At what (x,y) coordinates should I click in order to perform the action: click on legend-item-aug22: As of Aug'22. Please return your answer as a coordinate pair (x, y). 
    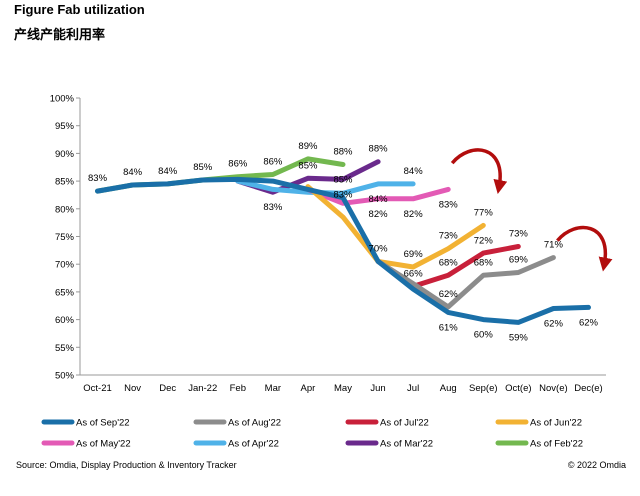
    Looking at the image, I should click on (237, 423).